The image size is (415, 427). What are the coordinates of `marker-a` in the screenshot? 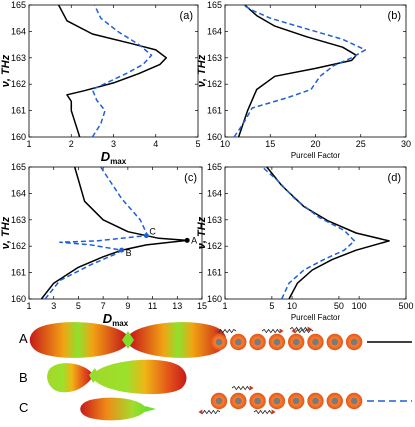 It's located at (187, 240).